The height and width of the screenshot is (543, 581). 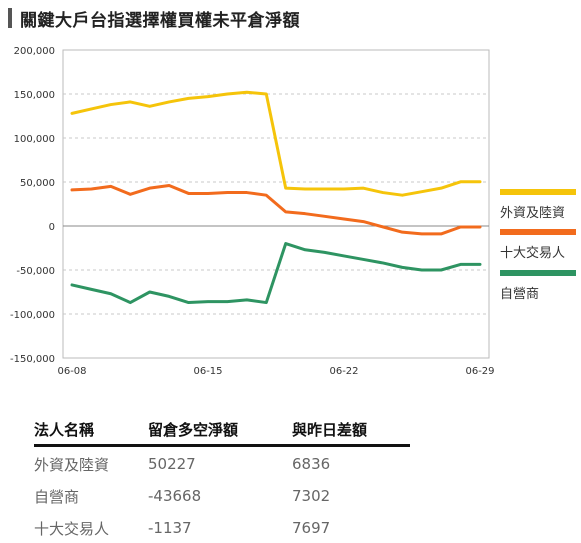 I want to click on table-row: 自營商 -43668 7302, so click(x=222, y=496).